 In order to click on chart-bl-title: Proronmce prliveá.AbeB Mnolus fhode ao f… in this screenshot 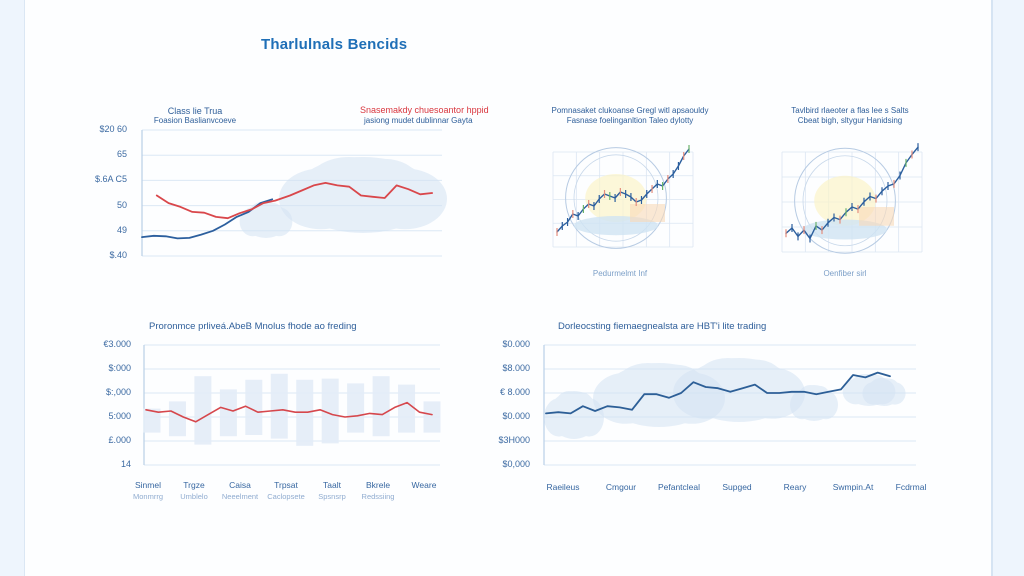, I will do `click(253, 326)`.